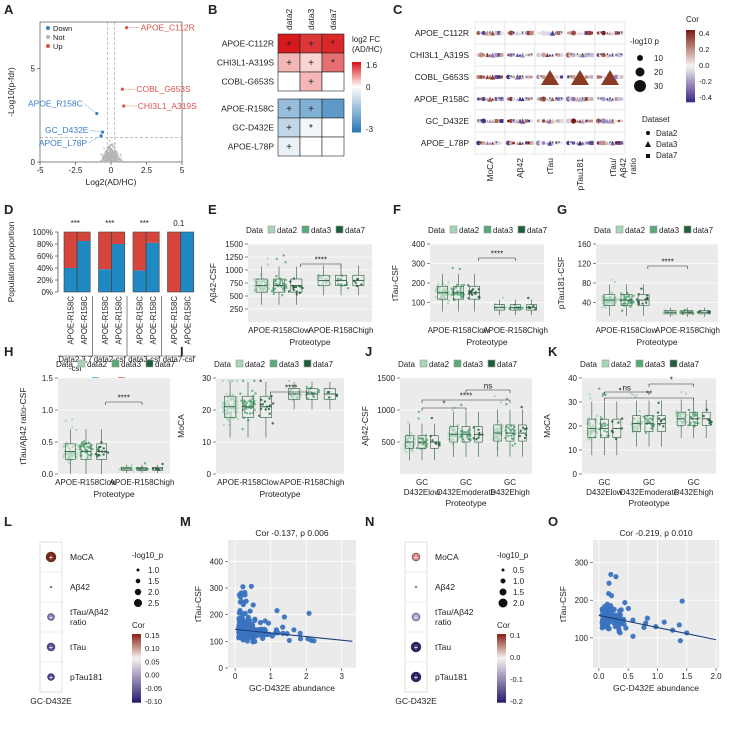 Image resolution: width=729 pixels, height=739 pixels. I want to click on group-label: Data2,3,7, so click(75, 359).